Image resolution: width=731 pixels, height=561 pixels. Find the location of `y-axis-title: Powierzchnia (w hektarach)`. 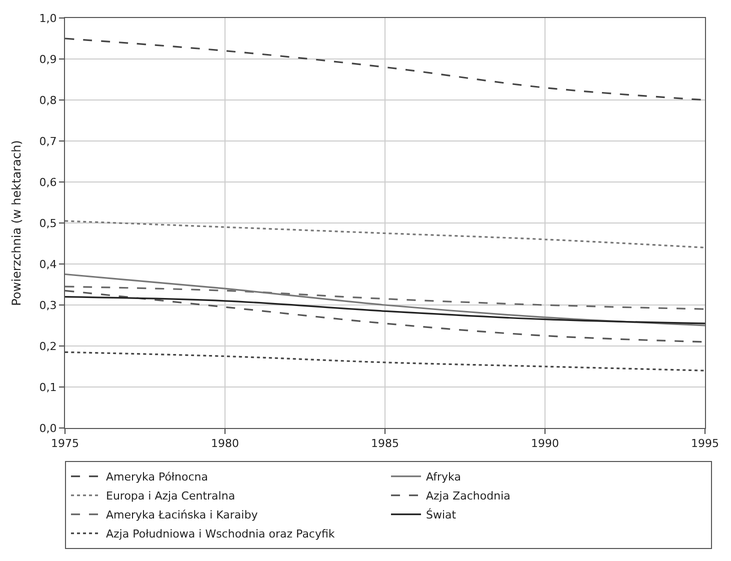

y-axis-title: Powierzchnia (w hektarach) is located at coordinates (17, 223).